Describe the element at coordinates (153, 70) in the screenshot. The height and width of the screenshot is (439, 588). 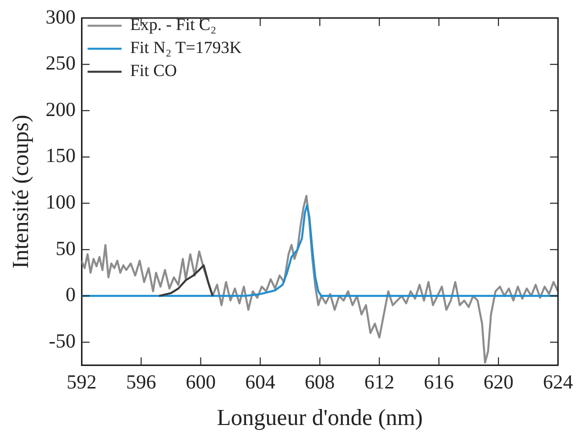
I see `legend-label: Fit CO` at that location.